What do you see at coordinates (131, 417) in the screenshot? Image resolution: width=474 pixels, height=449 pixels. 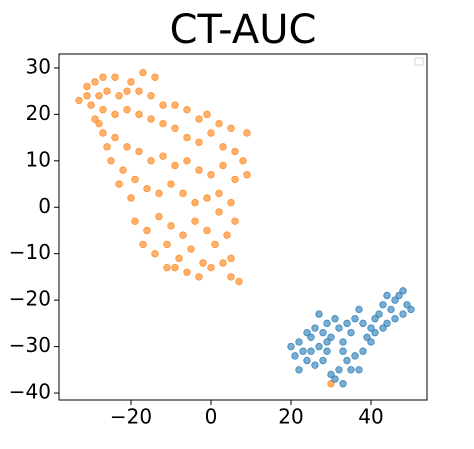 I see `x-tick-label: −20` at bounding box center [131, 417].